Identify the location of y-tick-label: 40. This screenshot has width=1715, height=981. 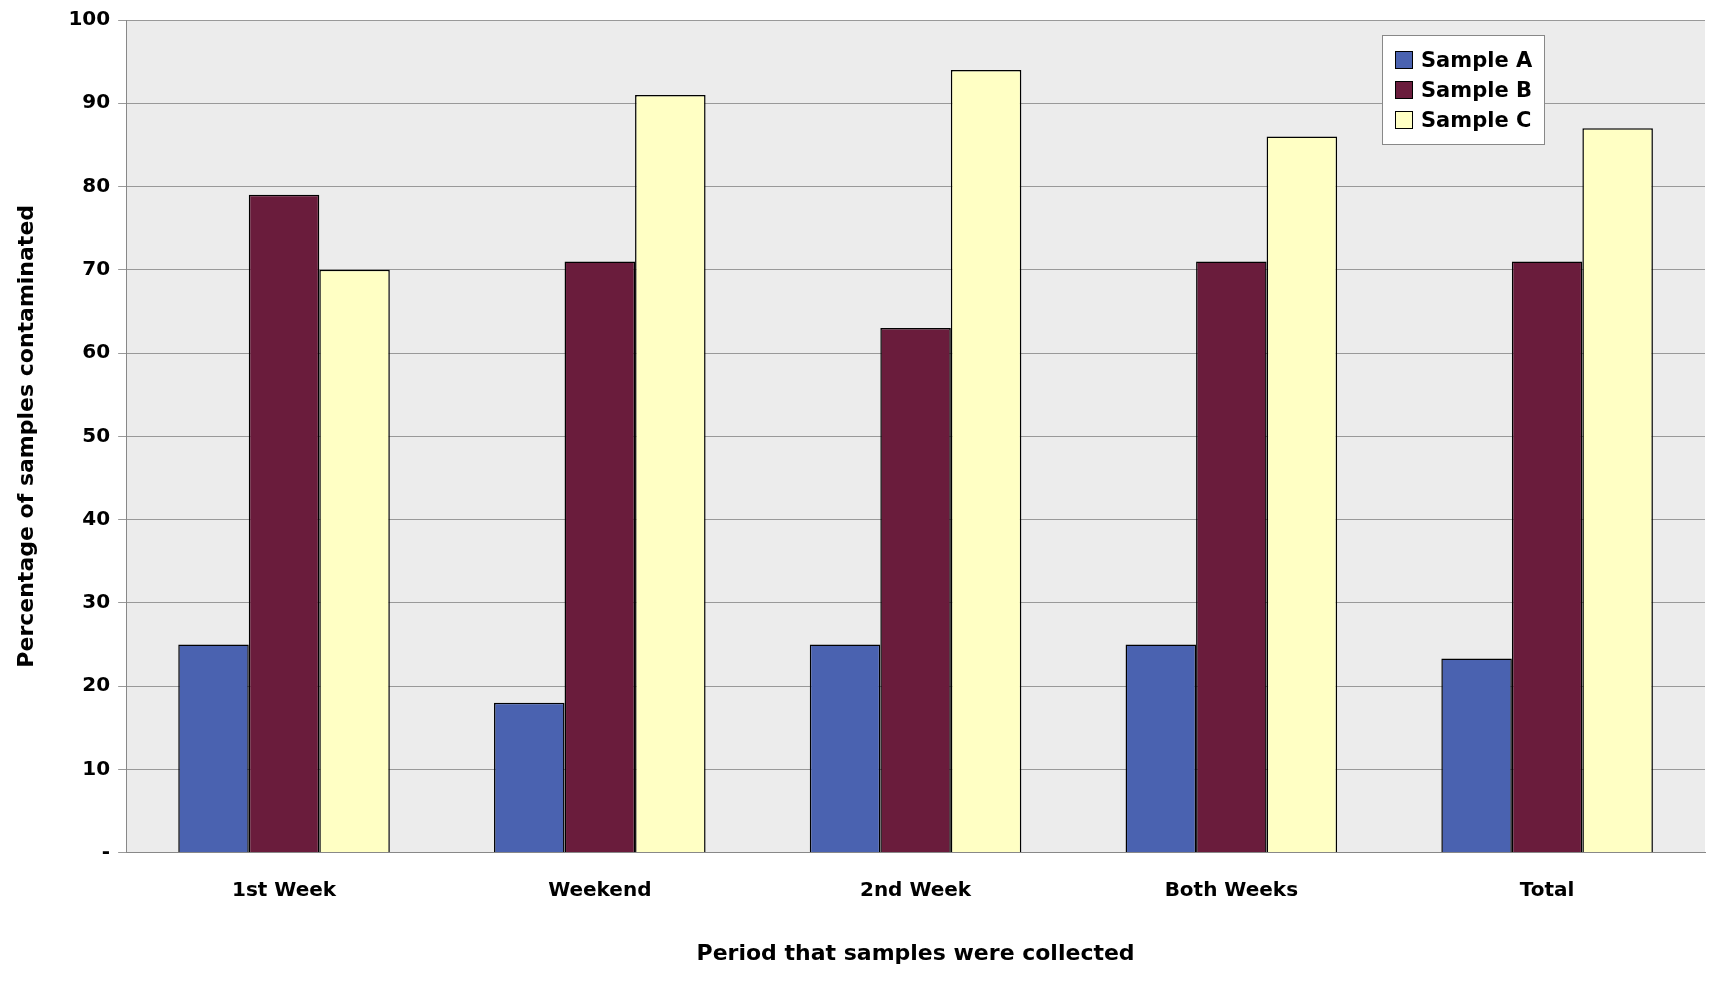
(96, 517).